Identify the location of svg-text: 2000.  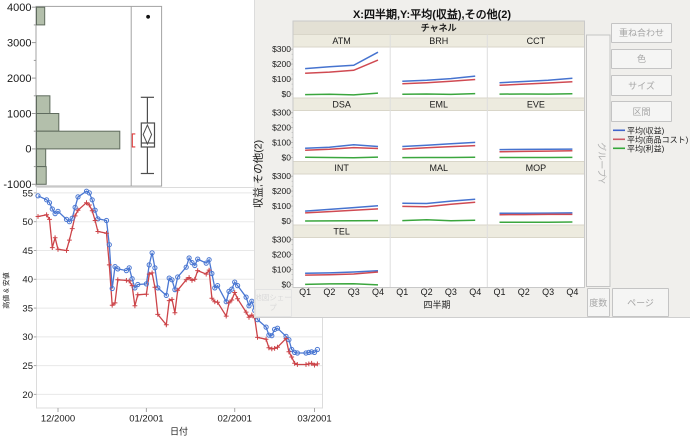
(19, 79).